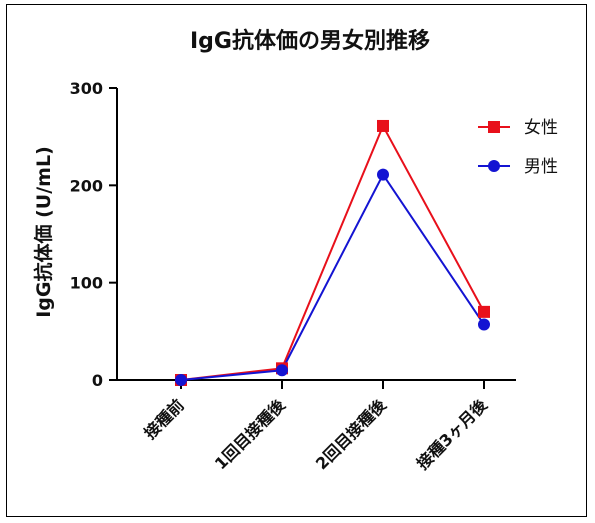  I want to click on chart-title: IgG抗体価の男女別推移, so click(310, 41).